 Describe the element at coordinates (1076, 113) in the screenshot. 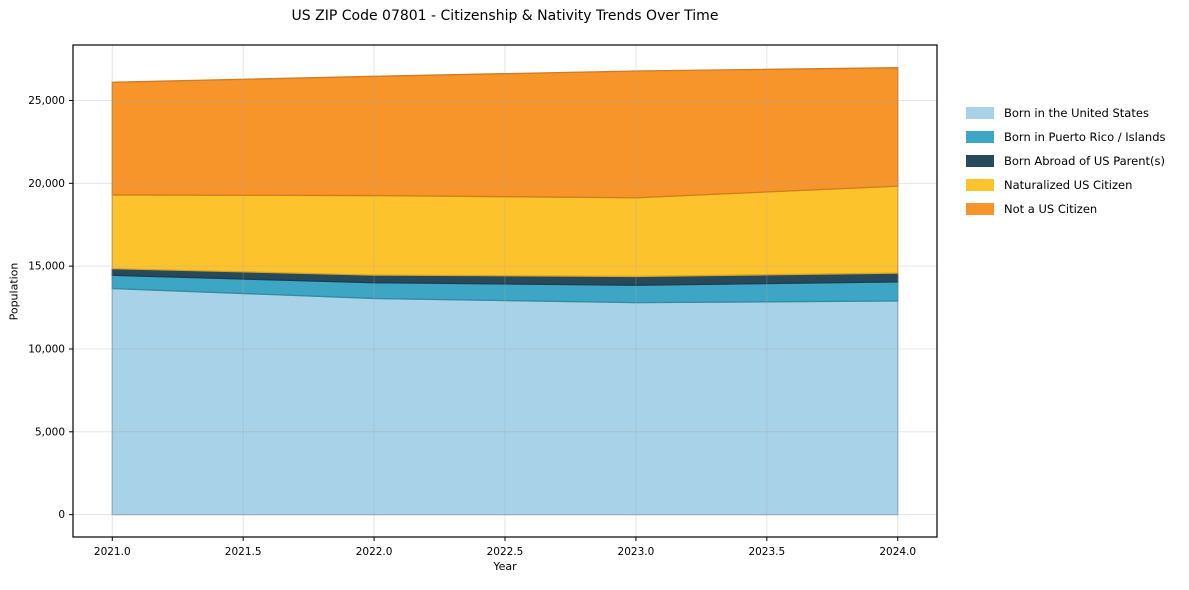

I see `legend-label: Born in the United States` at that location.